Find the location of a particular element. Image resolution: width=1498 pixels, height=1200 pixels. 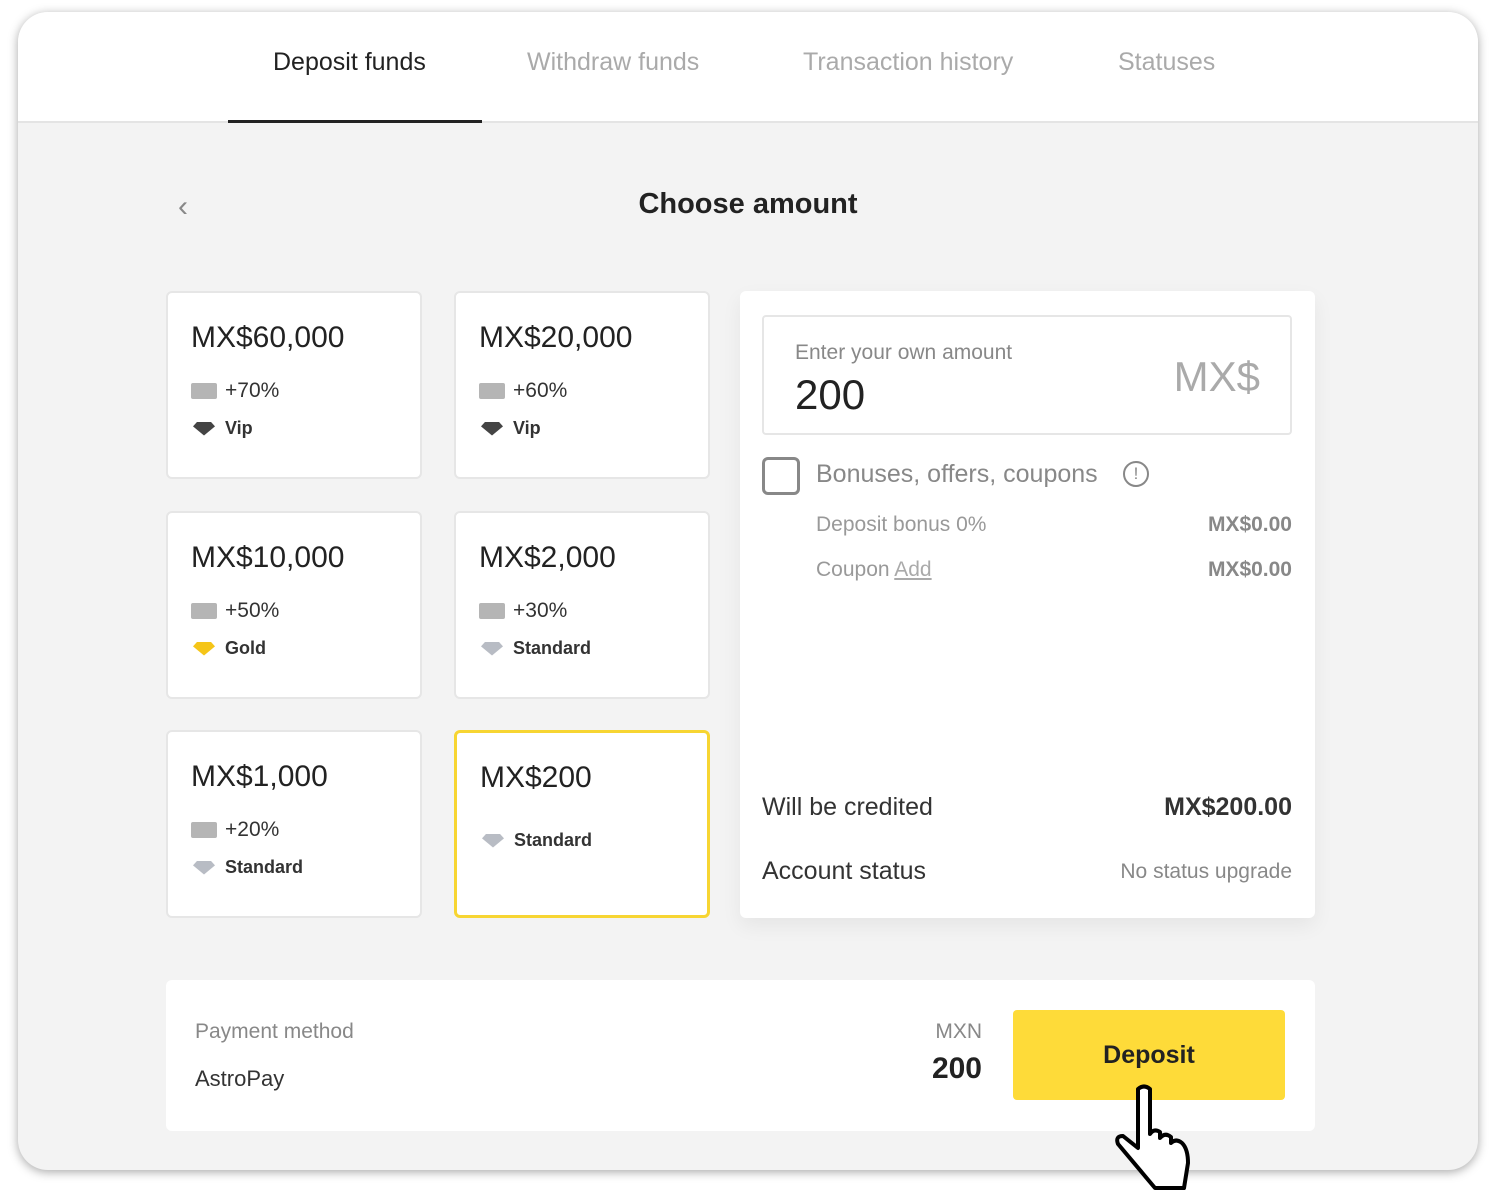

card-level-label: Gold is located at coordinates (245, 648).